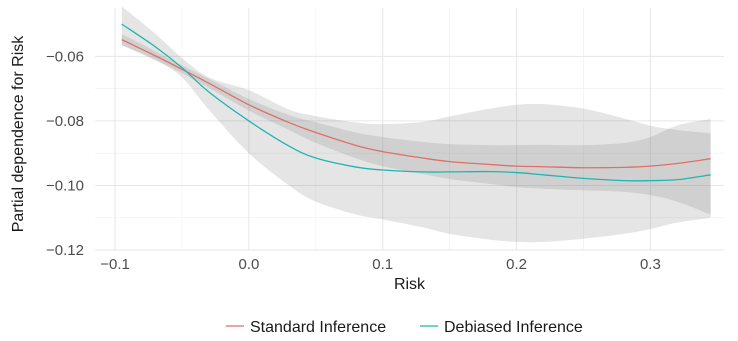  What do you see at coordinates (516, 264) in the screenshot?
I see `x-tick-label: 0.2` at bounding box center [516, 264].